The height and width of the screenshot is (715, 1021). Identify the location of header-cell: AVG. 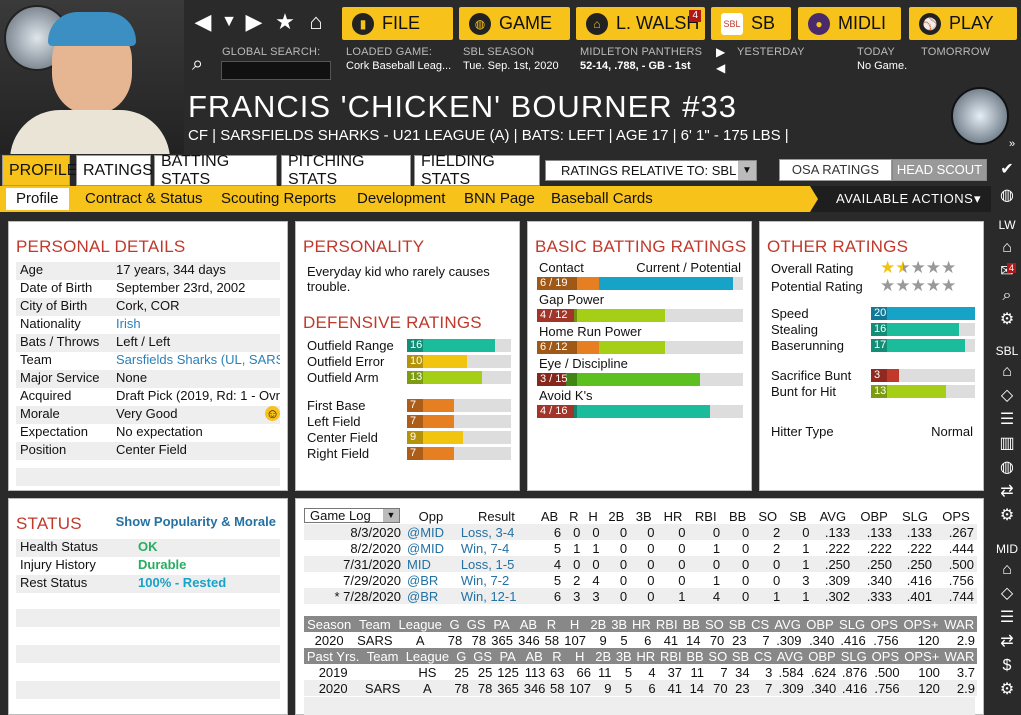
(833, 516).